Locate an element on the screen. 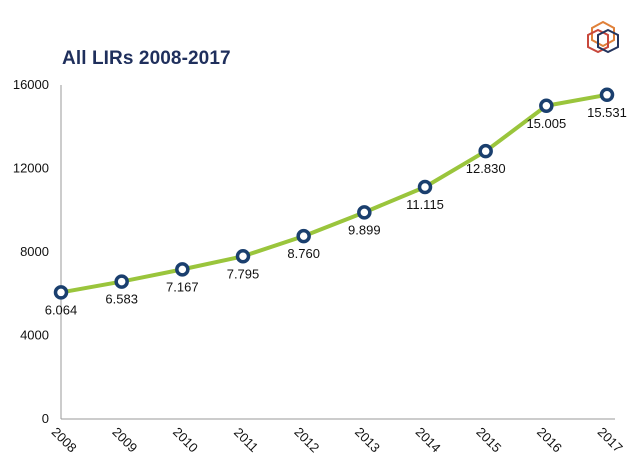 The height and width of the screenshot is (469, 640). x-tick-label: 2012 is located at coordinates (306, 439).